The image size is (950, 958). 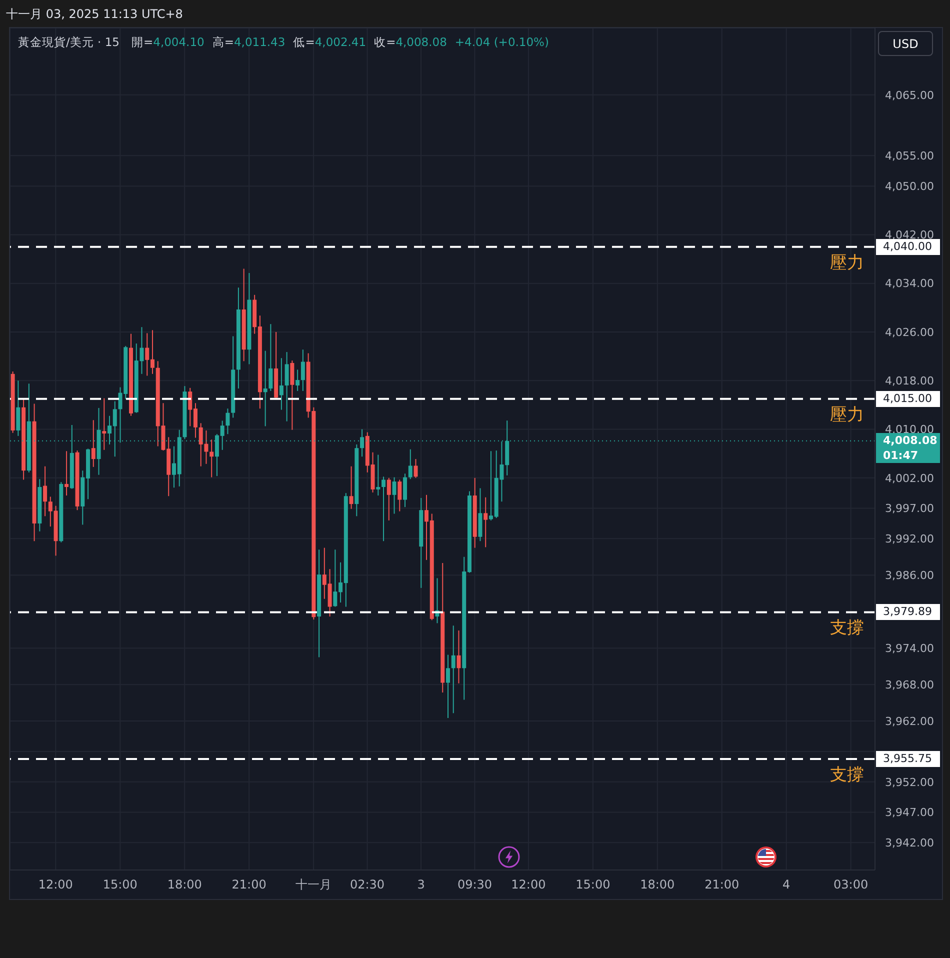 I want to click on text: 4,015.00, so click(x=907, y=398).